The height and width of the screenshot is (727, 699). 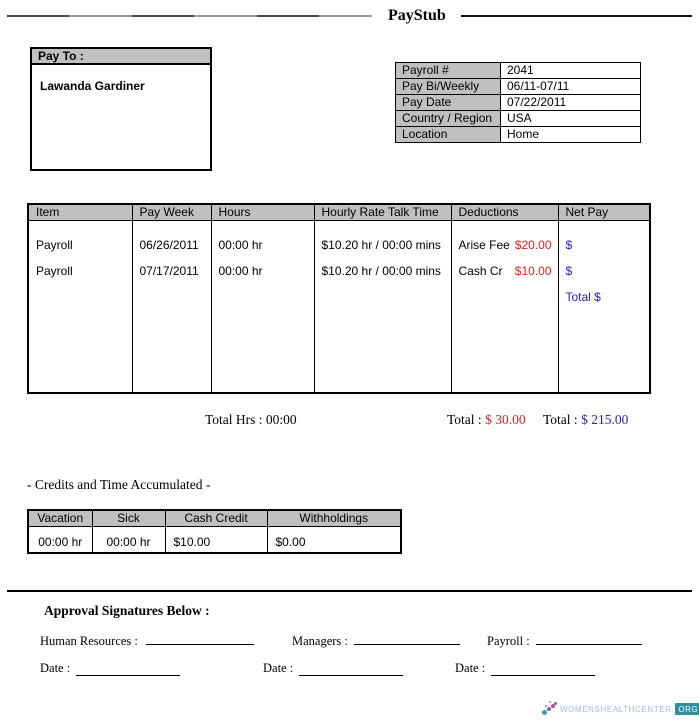 I want to click on vacation-value: 00:00 hr, so click(x=60, y=539).